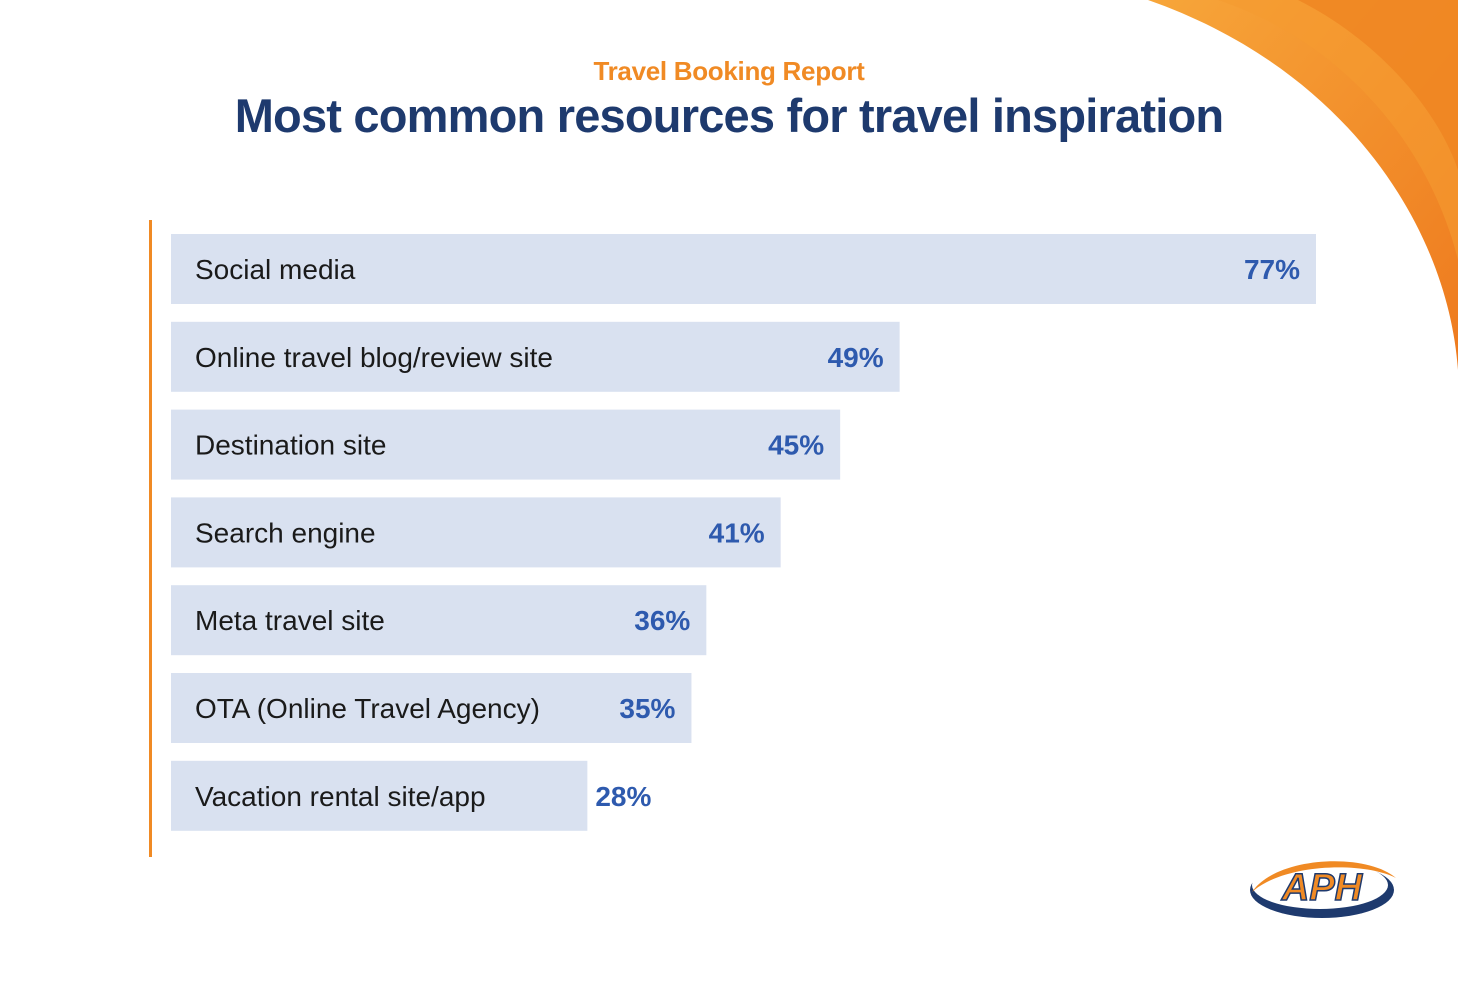 The height and width of the screenshot is (987, 1458). I want to click on report-supertitle: Travel Booking Report, so click(729, 71).